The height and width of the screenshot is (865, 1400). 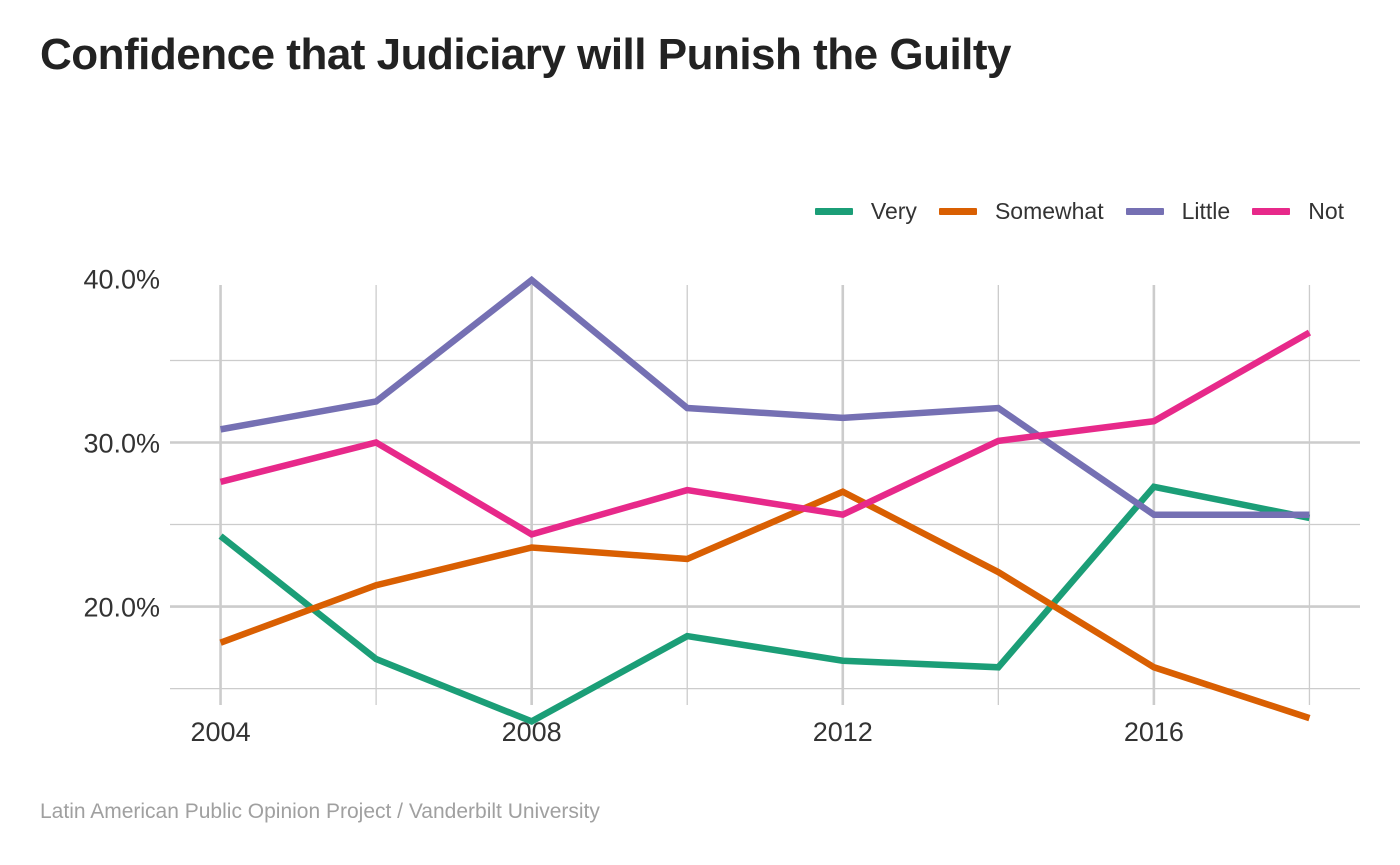 I want to click on legend: Very Somewhat Little Not, so click(x=1079, y=211).